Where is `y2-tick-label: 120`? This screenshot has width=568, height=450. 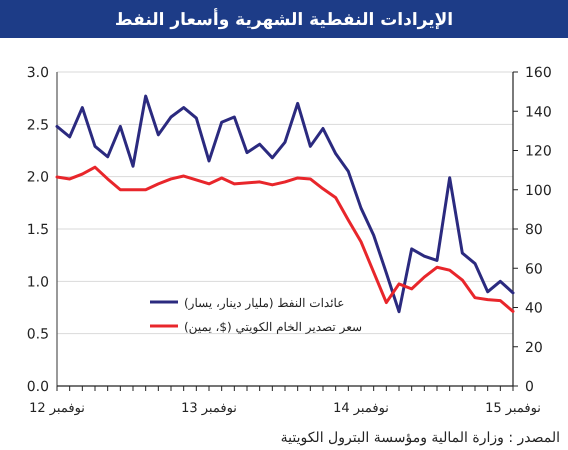
y2-tick-label: 120 is located at coordinates (538, 152).